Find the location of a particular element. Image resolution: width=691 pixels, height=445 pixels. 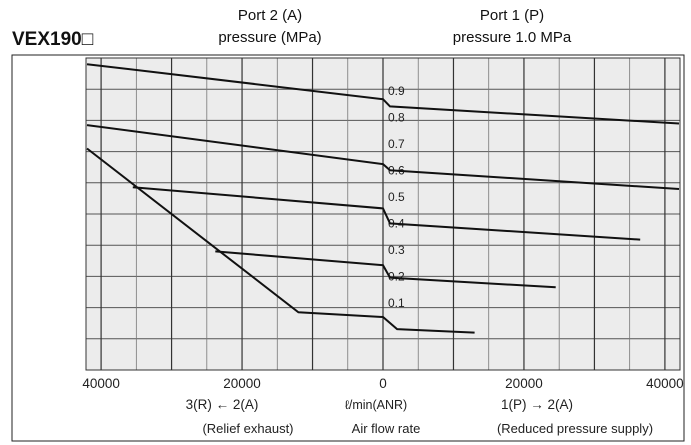

port1-header-line1: Port 1 (P) is located at coordinates (512, 15).